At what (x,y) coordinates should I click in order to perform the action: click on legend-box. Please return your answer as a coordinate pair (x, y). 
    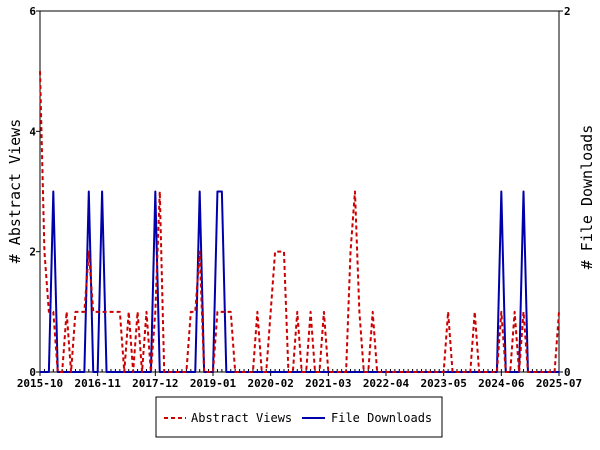
    Looking at the image, I should click on (299, 417).